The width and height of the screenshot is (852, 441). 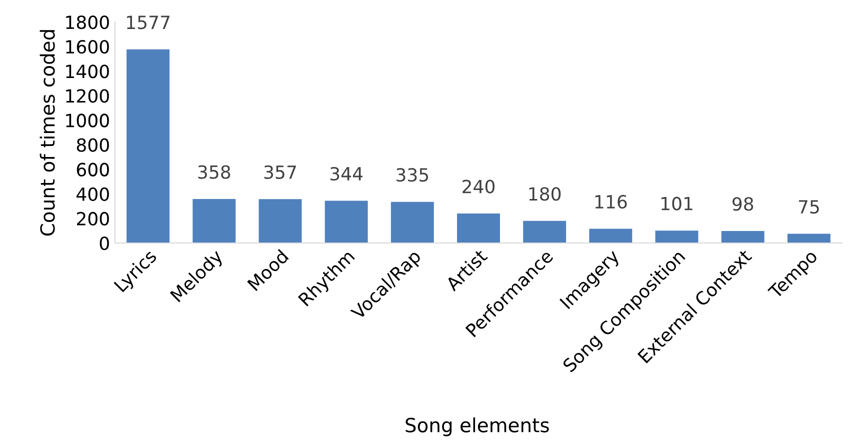 What do you see at coordinates (87, 121) in the screenshot?
I see `y-tick-label: 1000` at bounding box center [87, 121].